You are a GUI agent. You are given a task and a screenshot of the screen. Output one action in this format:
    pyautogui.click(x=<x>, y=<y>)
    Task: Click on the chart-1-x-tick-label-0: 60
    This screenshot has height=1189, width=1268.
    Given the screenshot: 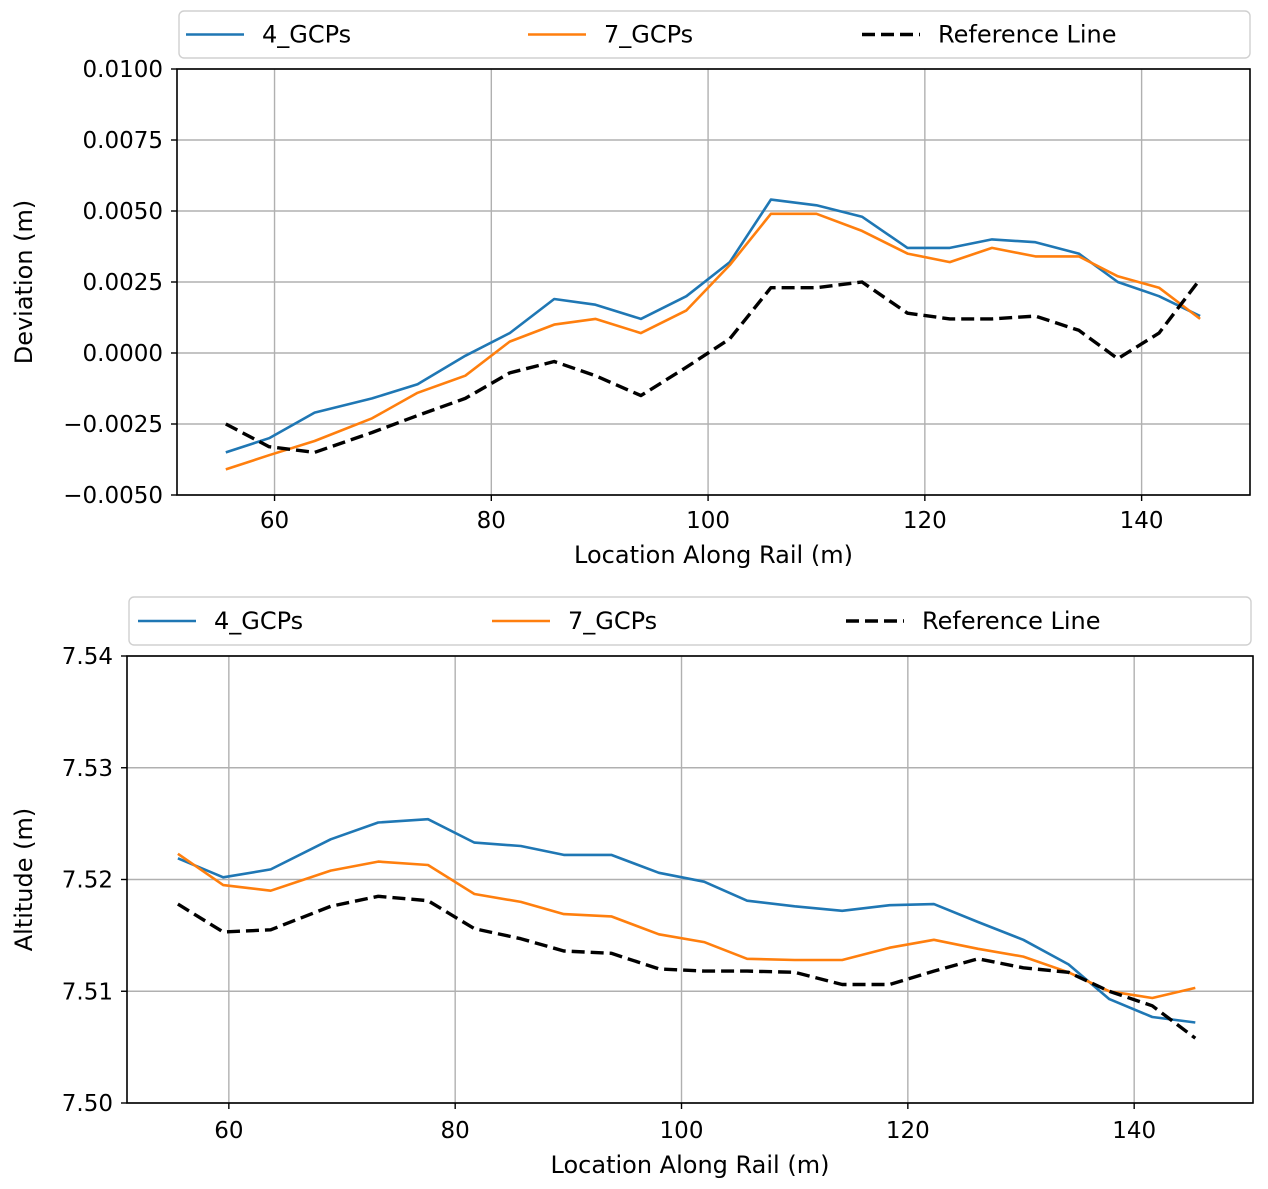 What is the action you would take?
    pyautogui.click(x=228, y=1131)
    